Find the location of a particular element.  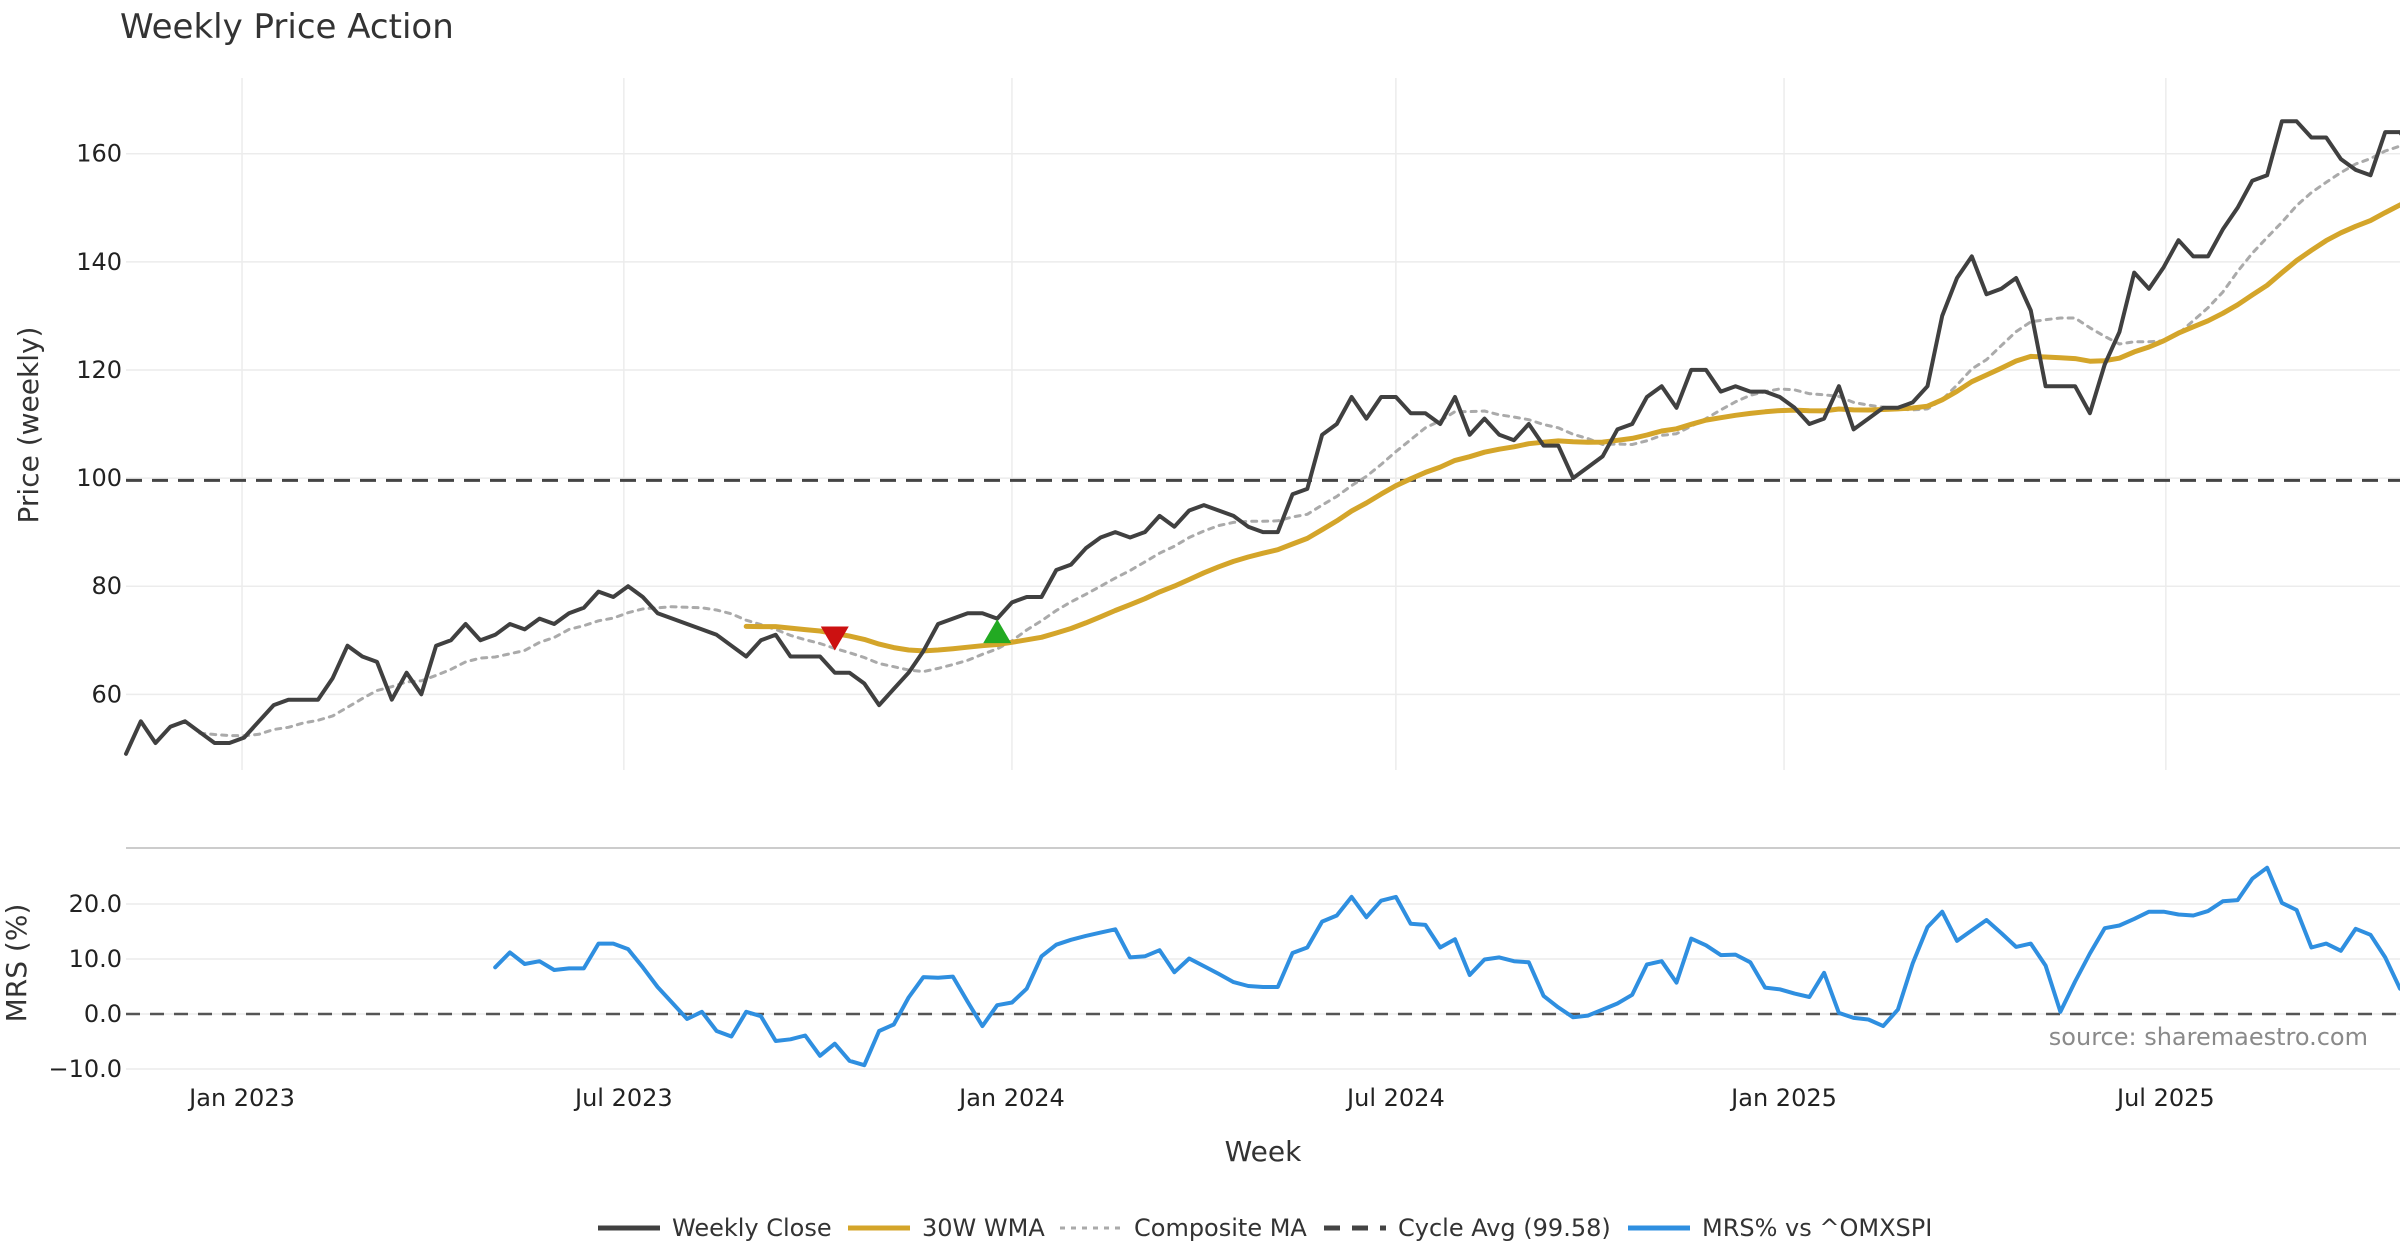

mrs-y-axis: 20.0 10.0 0.0 −10.0 is located at coordinates (85, 986).